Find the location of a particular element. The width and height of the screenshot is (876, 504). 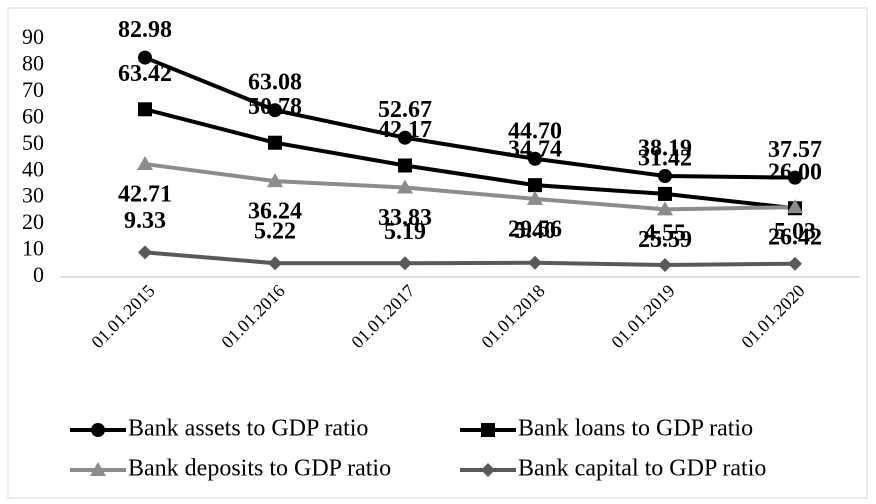

value-label: 42.17 is located at coordinates (405, 130).